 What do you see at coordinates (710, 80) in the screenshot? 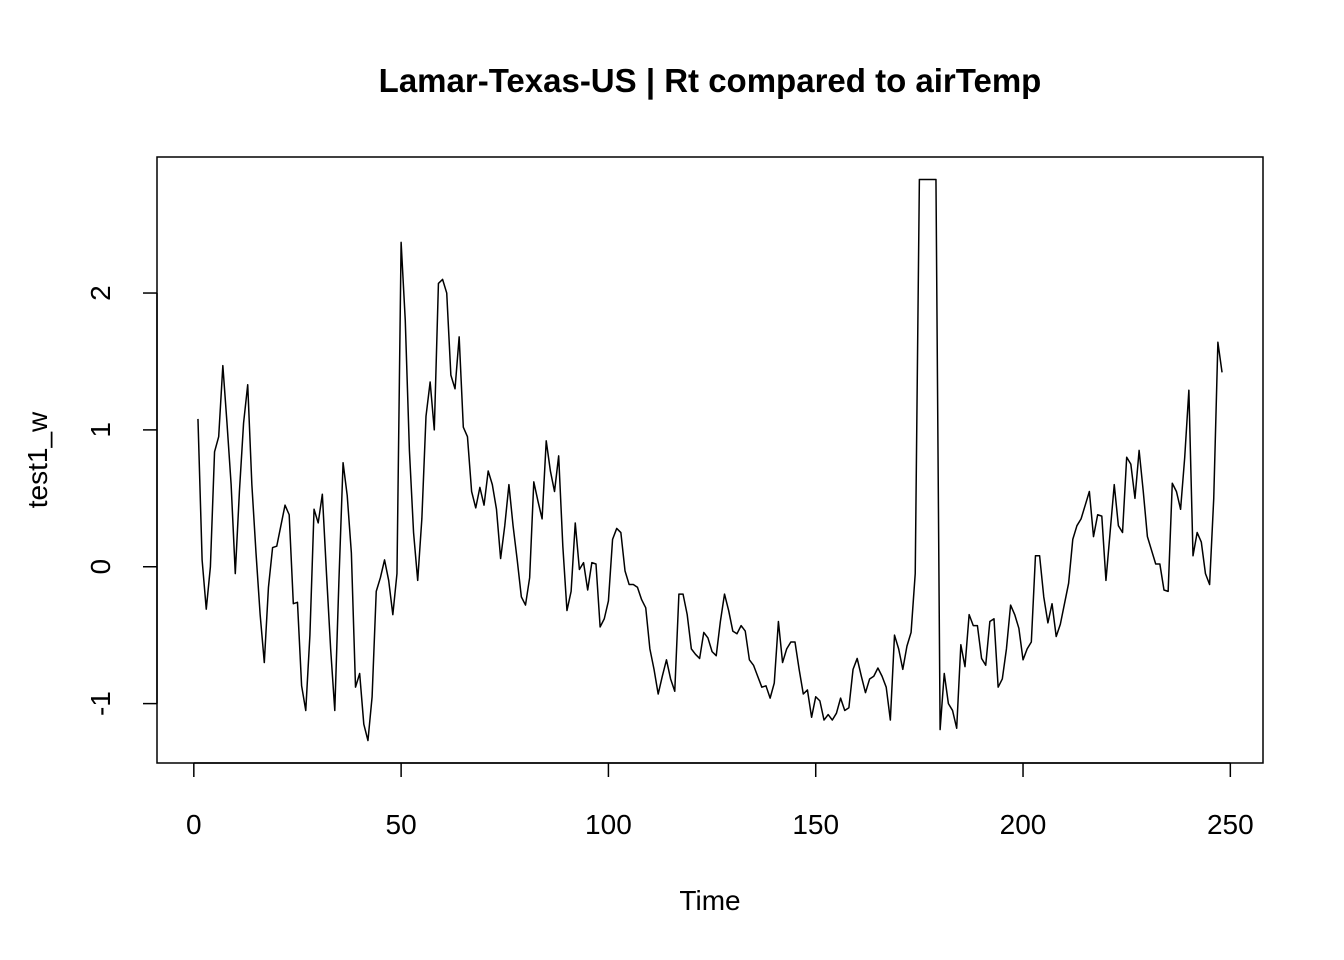
I see `chart-title: Lamar-Texas-US | Rt compared to airTemp` at bounding box center [710, 80].